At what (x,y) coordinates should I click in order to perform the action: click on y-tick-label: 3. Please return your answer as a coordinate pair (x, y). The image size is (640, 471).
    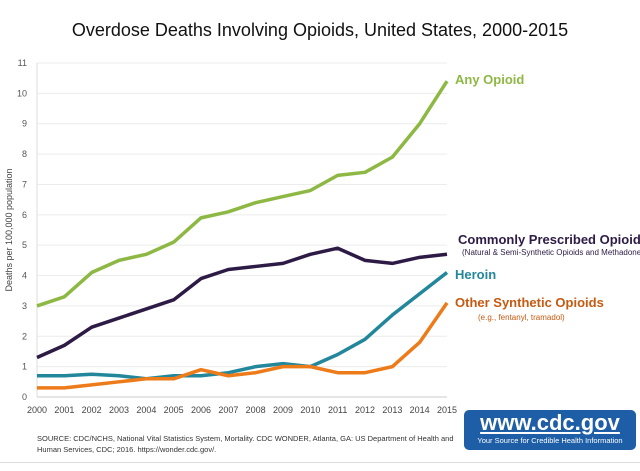
    Looking at the image, I should click on (24, 306).